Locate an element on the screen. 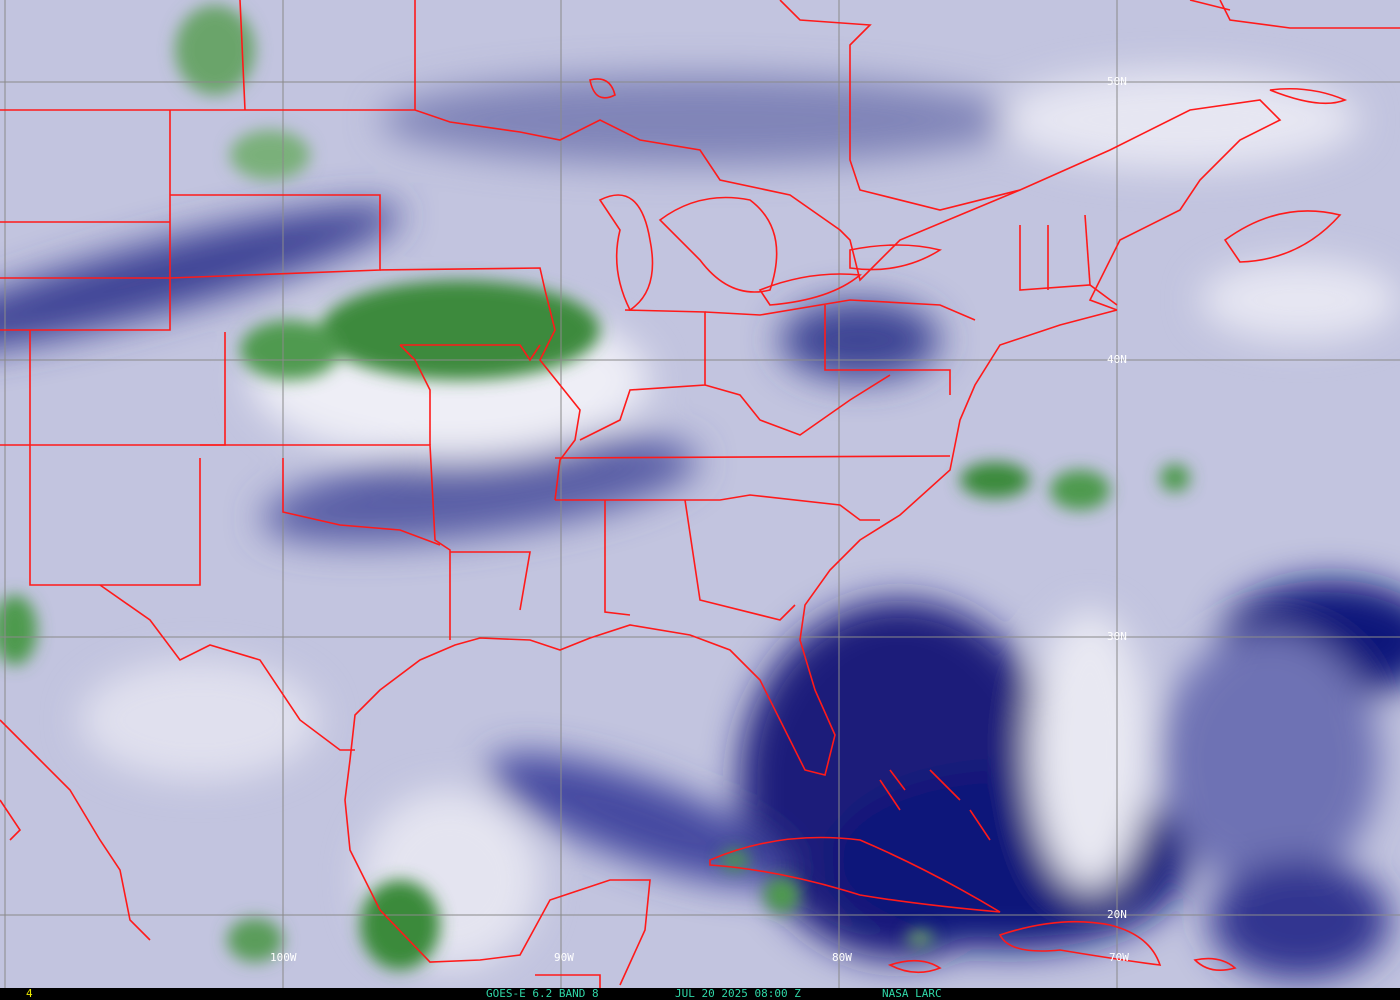  lon-label-100w: 100W is located at coordinates (283, 957).